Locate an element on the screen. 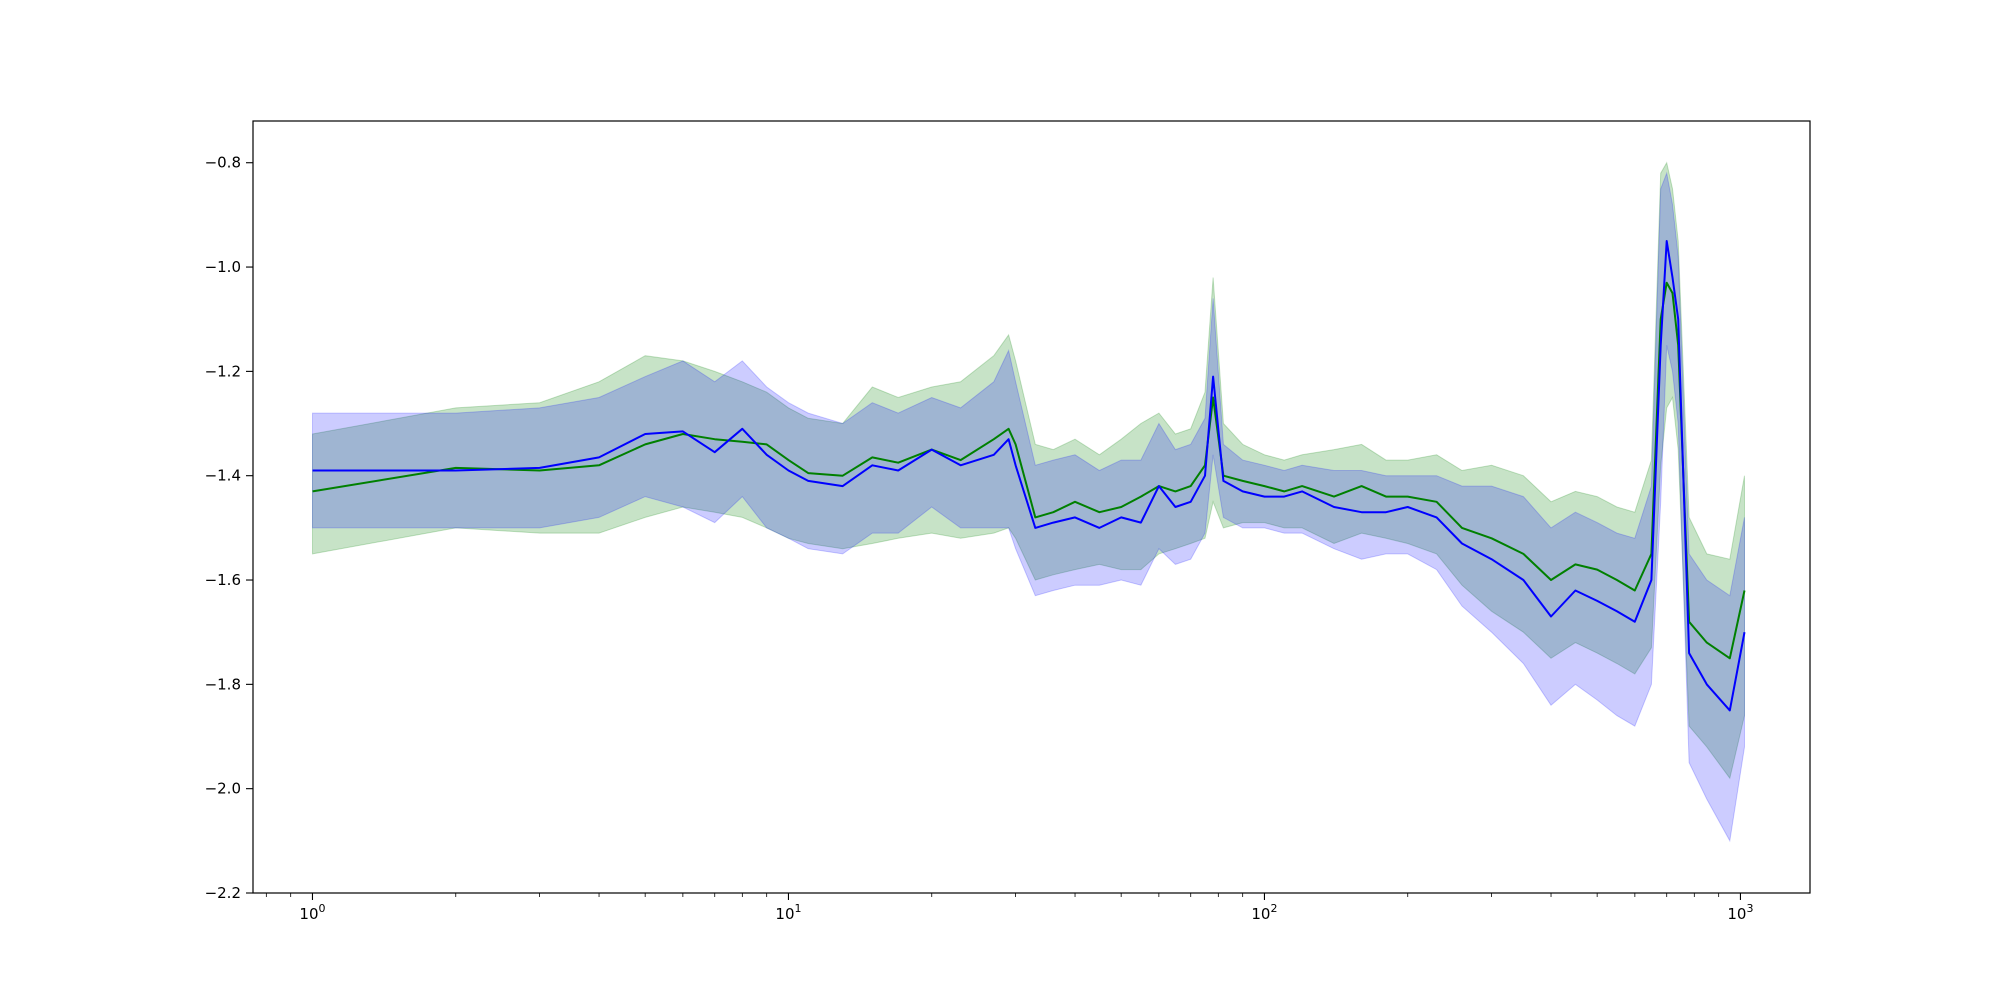  x-tick-label: 10² is located at coordinates (1264, 912).